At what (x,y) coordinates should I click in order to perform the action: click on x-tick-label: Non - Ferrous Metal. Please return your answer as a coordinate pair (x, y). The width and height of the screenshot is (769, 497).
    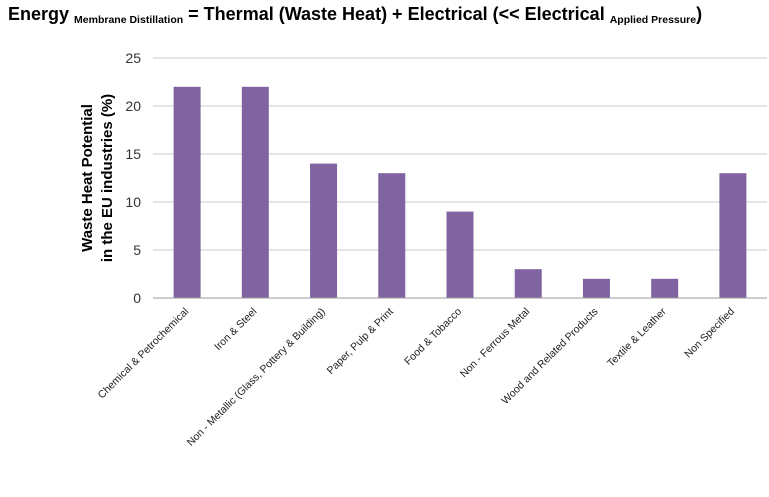
    Looking at the image, I should click on (495, 343).